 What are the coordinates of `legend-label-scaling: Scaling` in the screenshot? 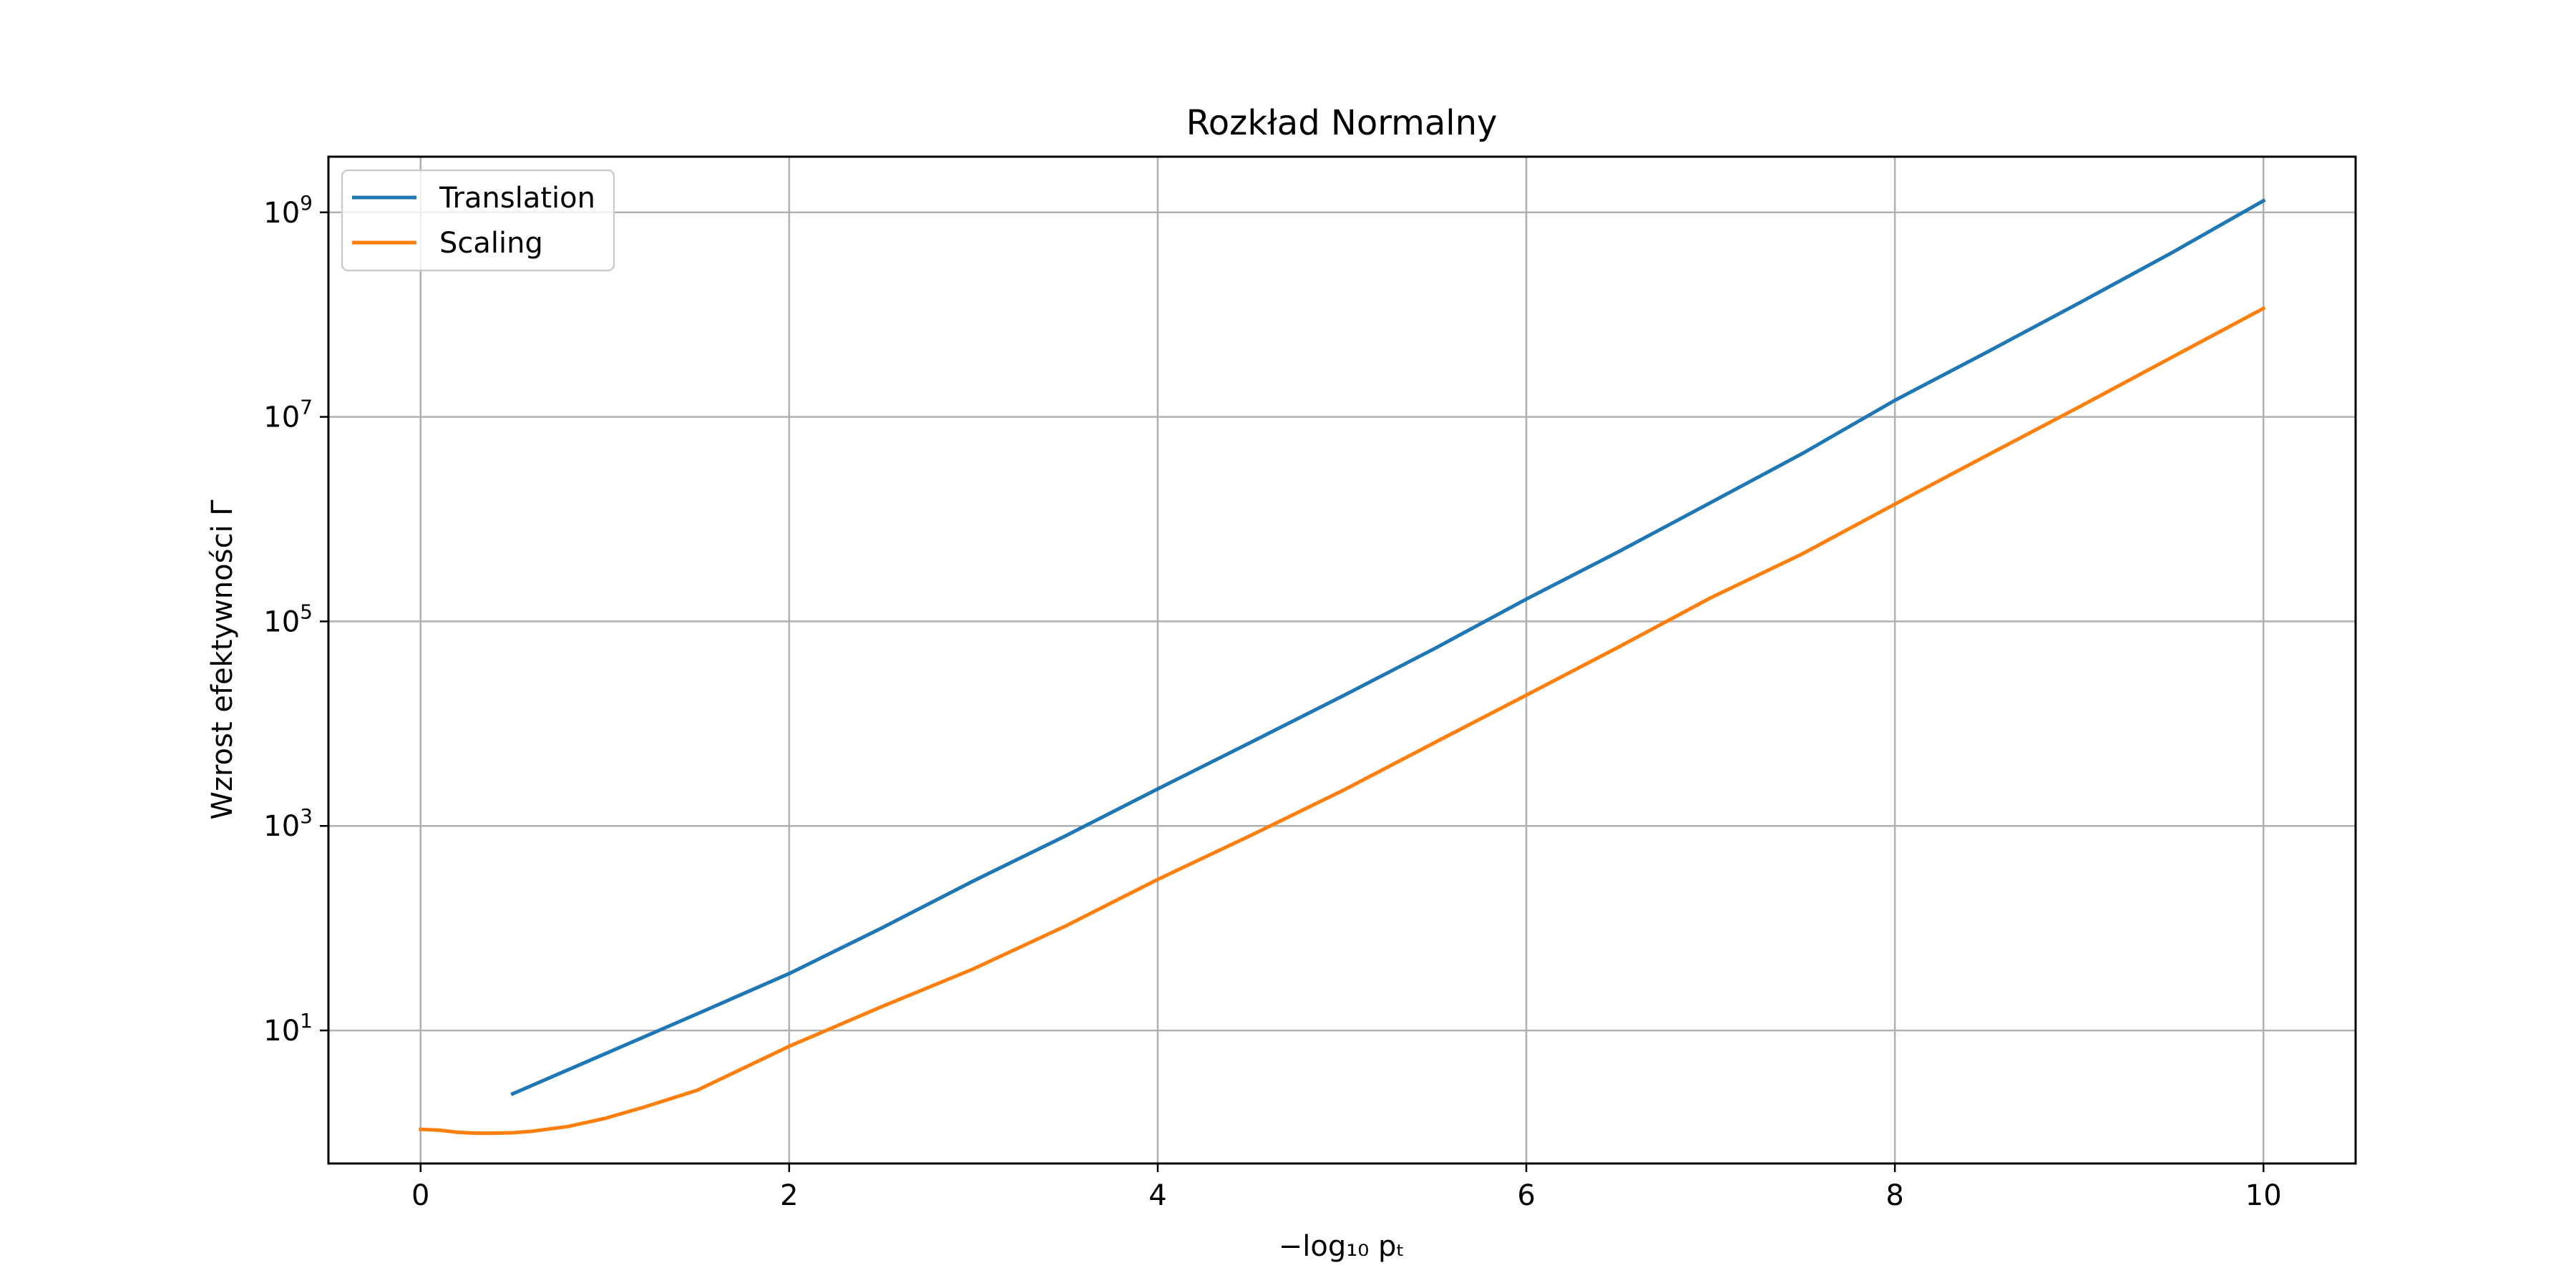 It's located at (491, 243).